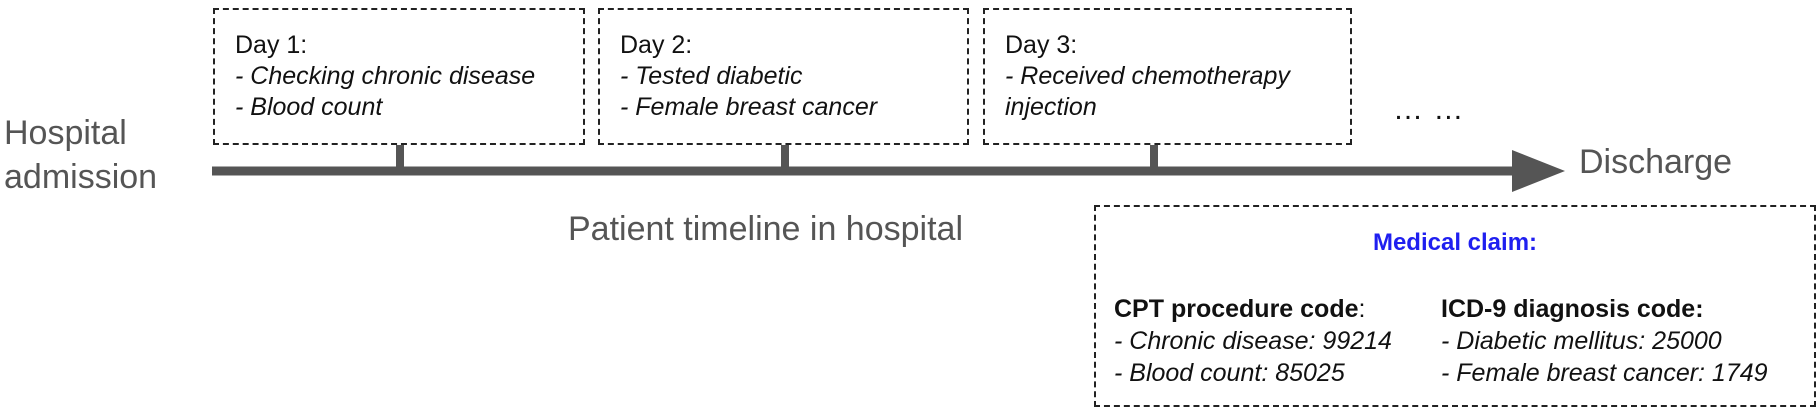 The height and width of the screenshot is (411, 1820). I want to click on cpt-line-2: - Blood count: 85025, so click(1229, 373).